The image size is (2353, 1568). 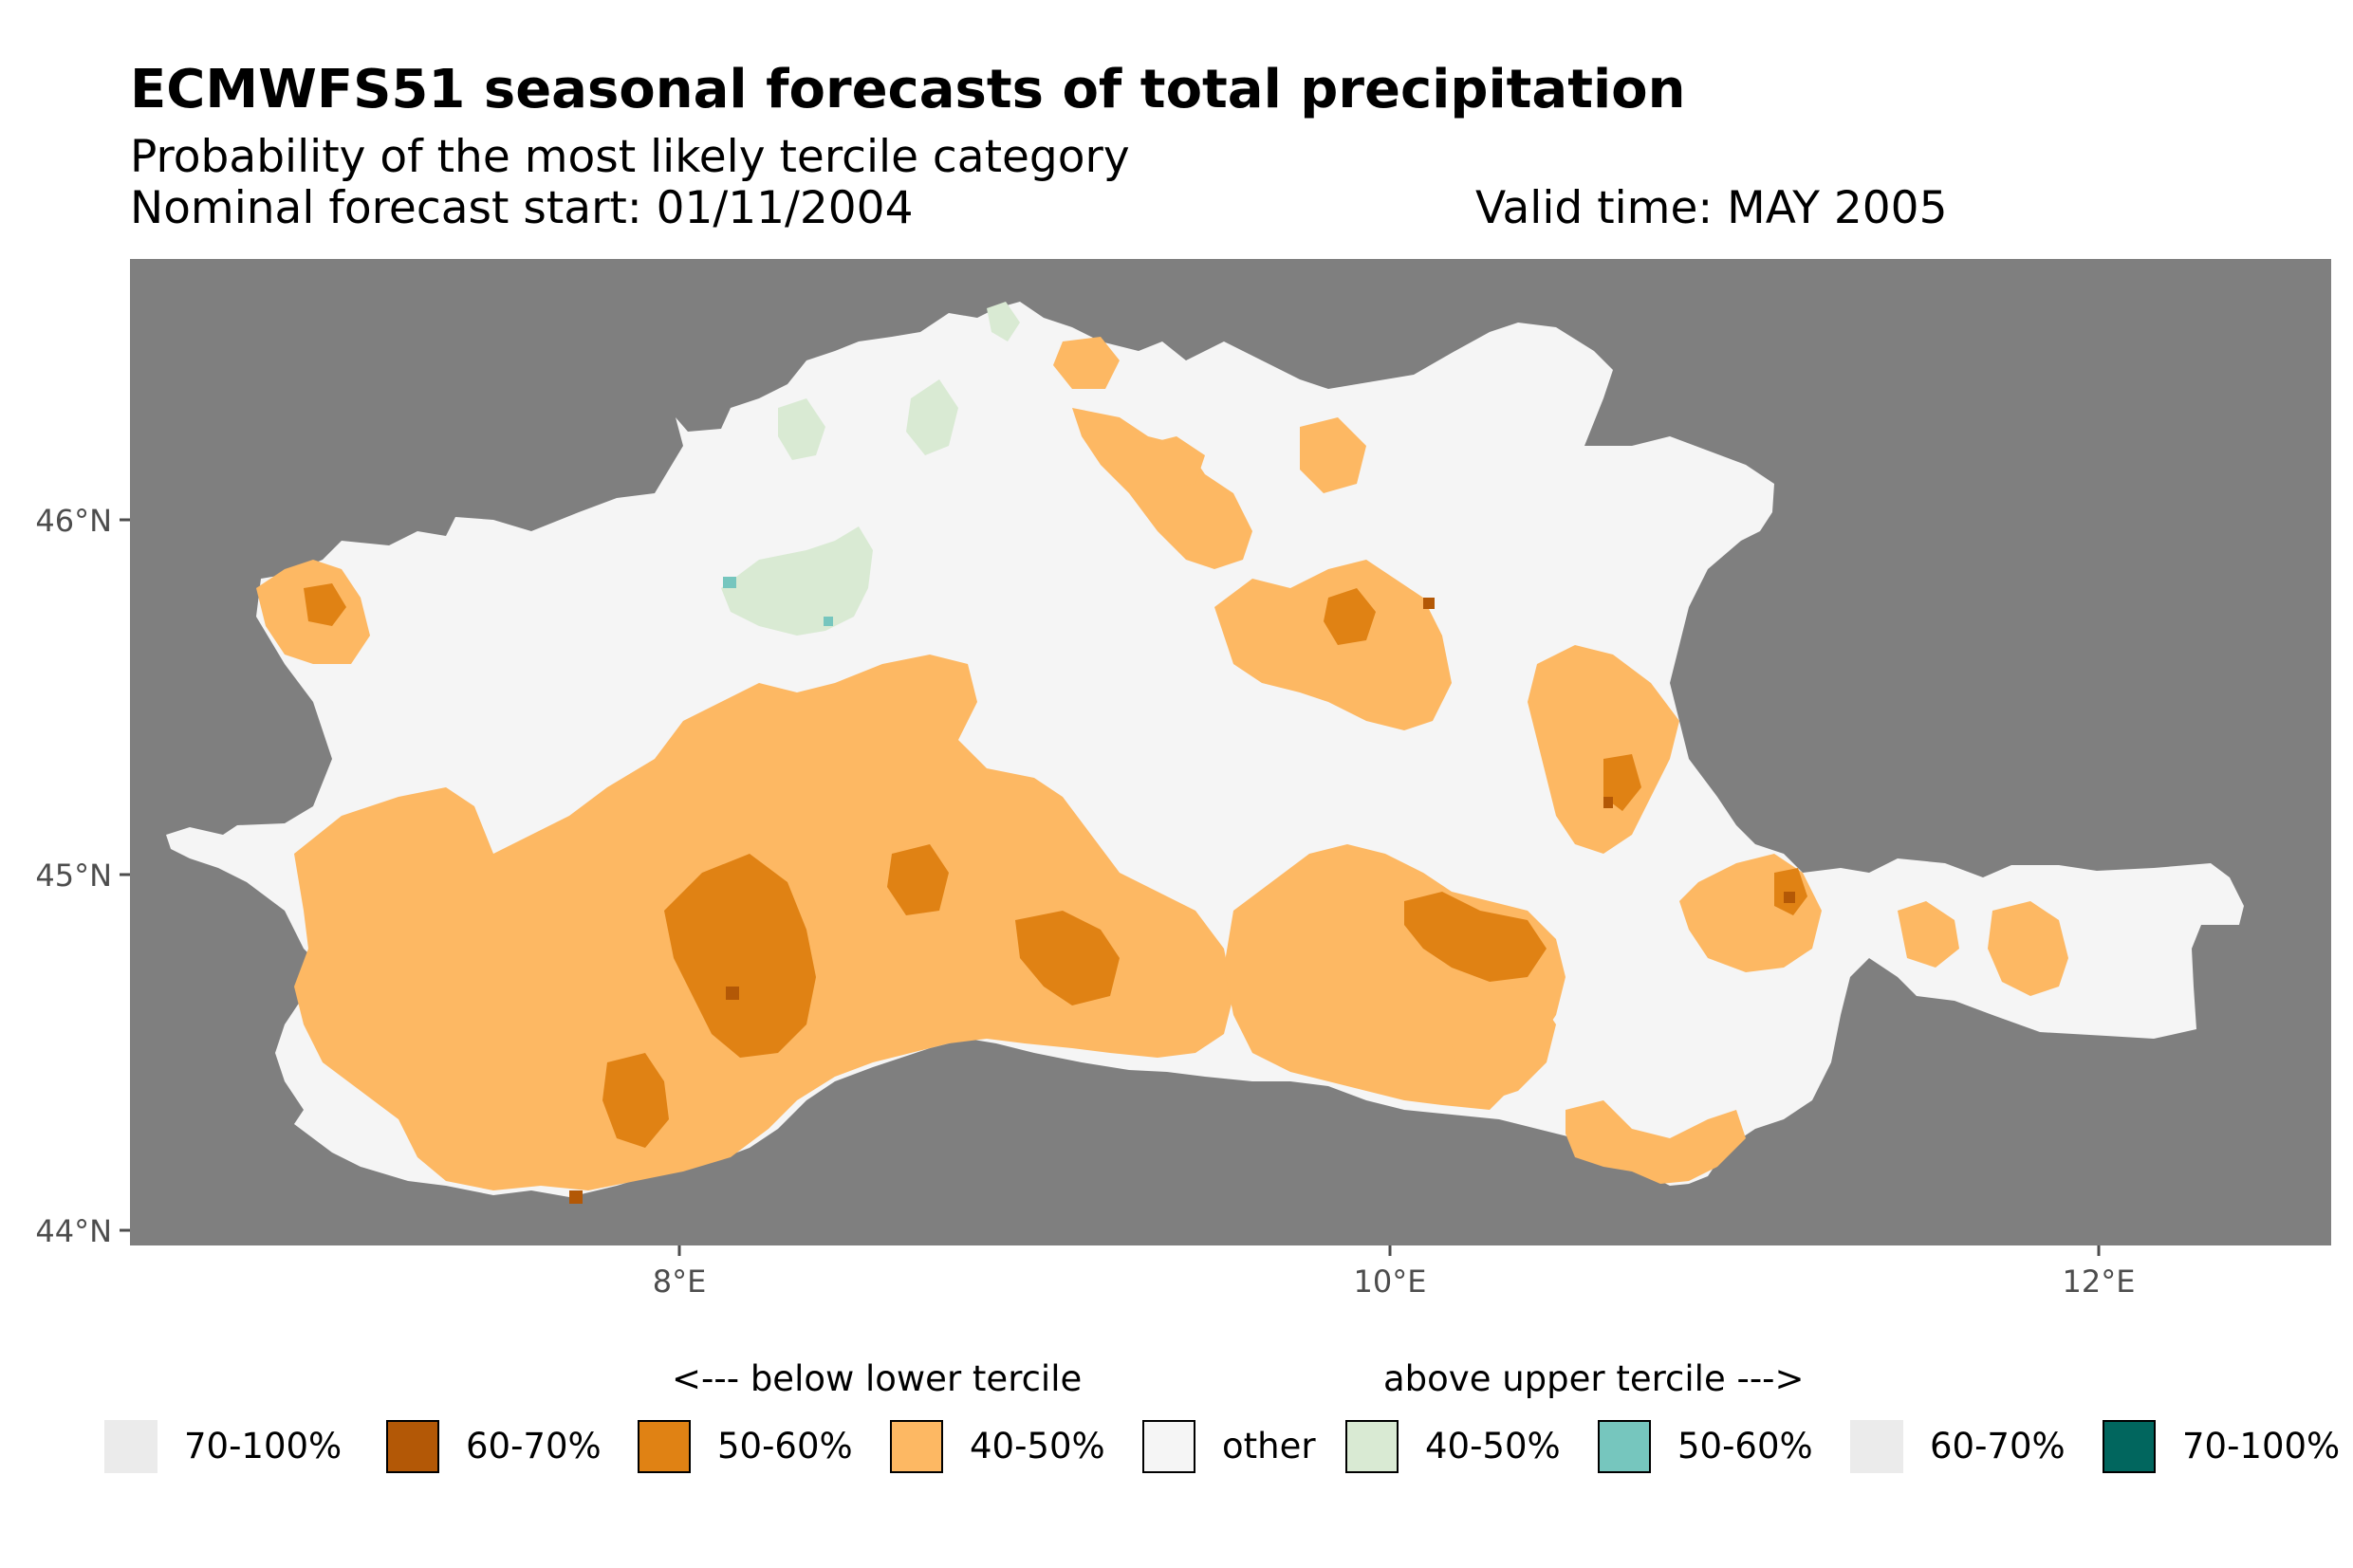 I want to click on above-50-60-regions, so click(x=778, y=602).